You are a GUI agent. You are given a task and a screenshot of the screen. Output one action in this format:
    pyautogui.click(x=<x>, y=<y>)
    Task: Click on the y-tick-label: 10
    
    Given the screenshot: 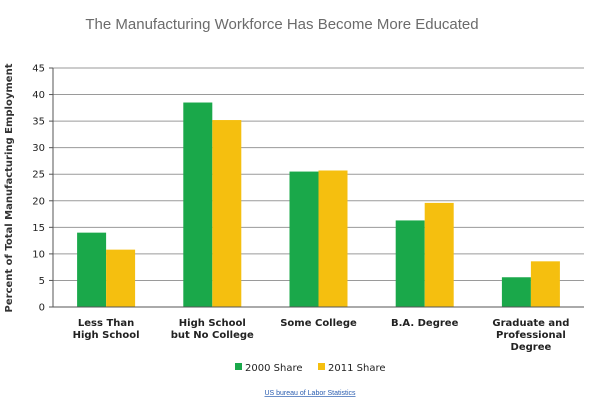 What is the action you would take?
    pyautogui.click(x=38, y=254)
    